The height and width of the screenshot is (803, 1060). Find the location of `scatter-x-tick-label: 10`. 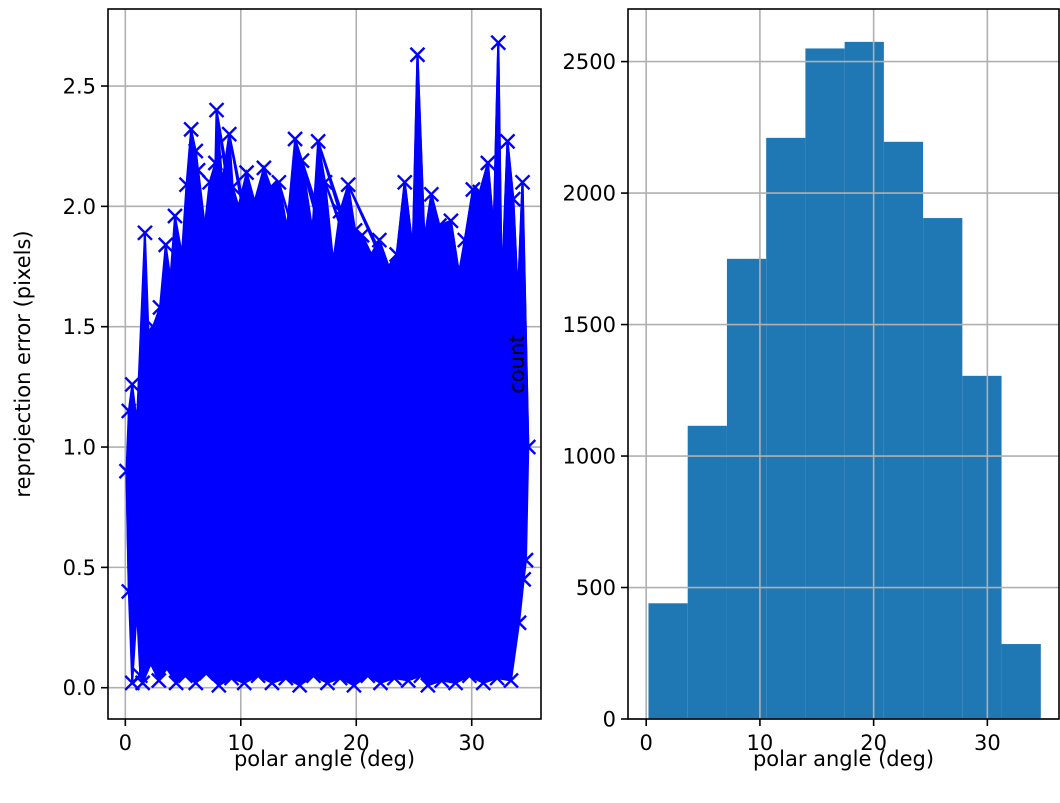

scatter-x-tick-label: 10 is located at coordinates (240, 743).